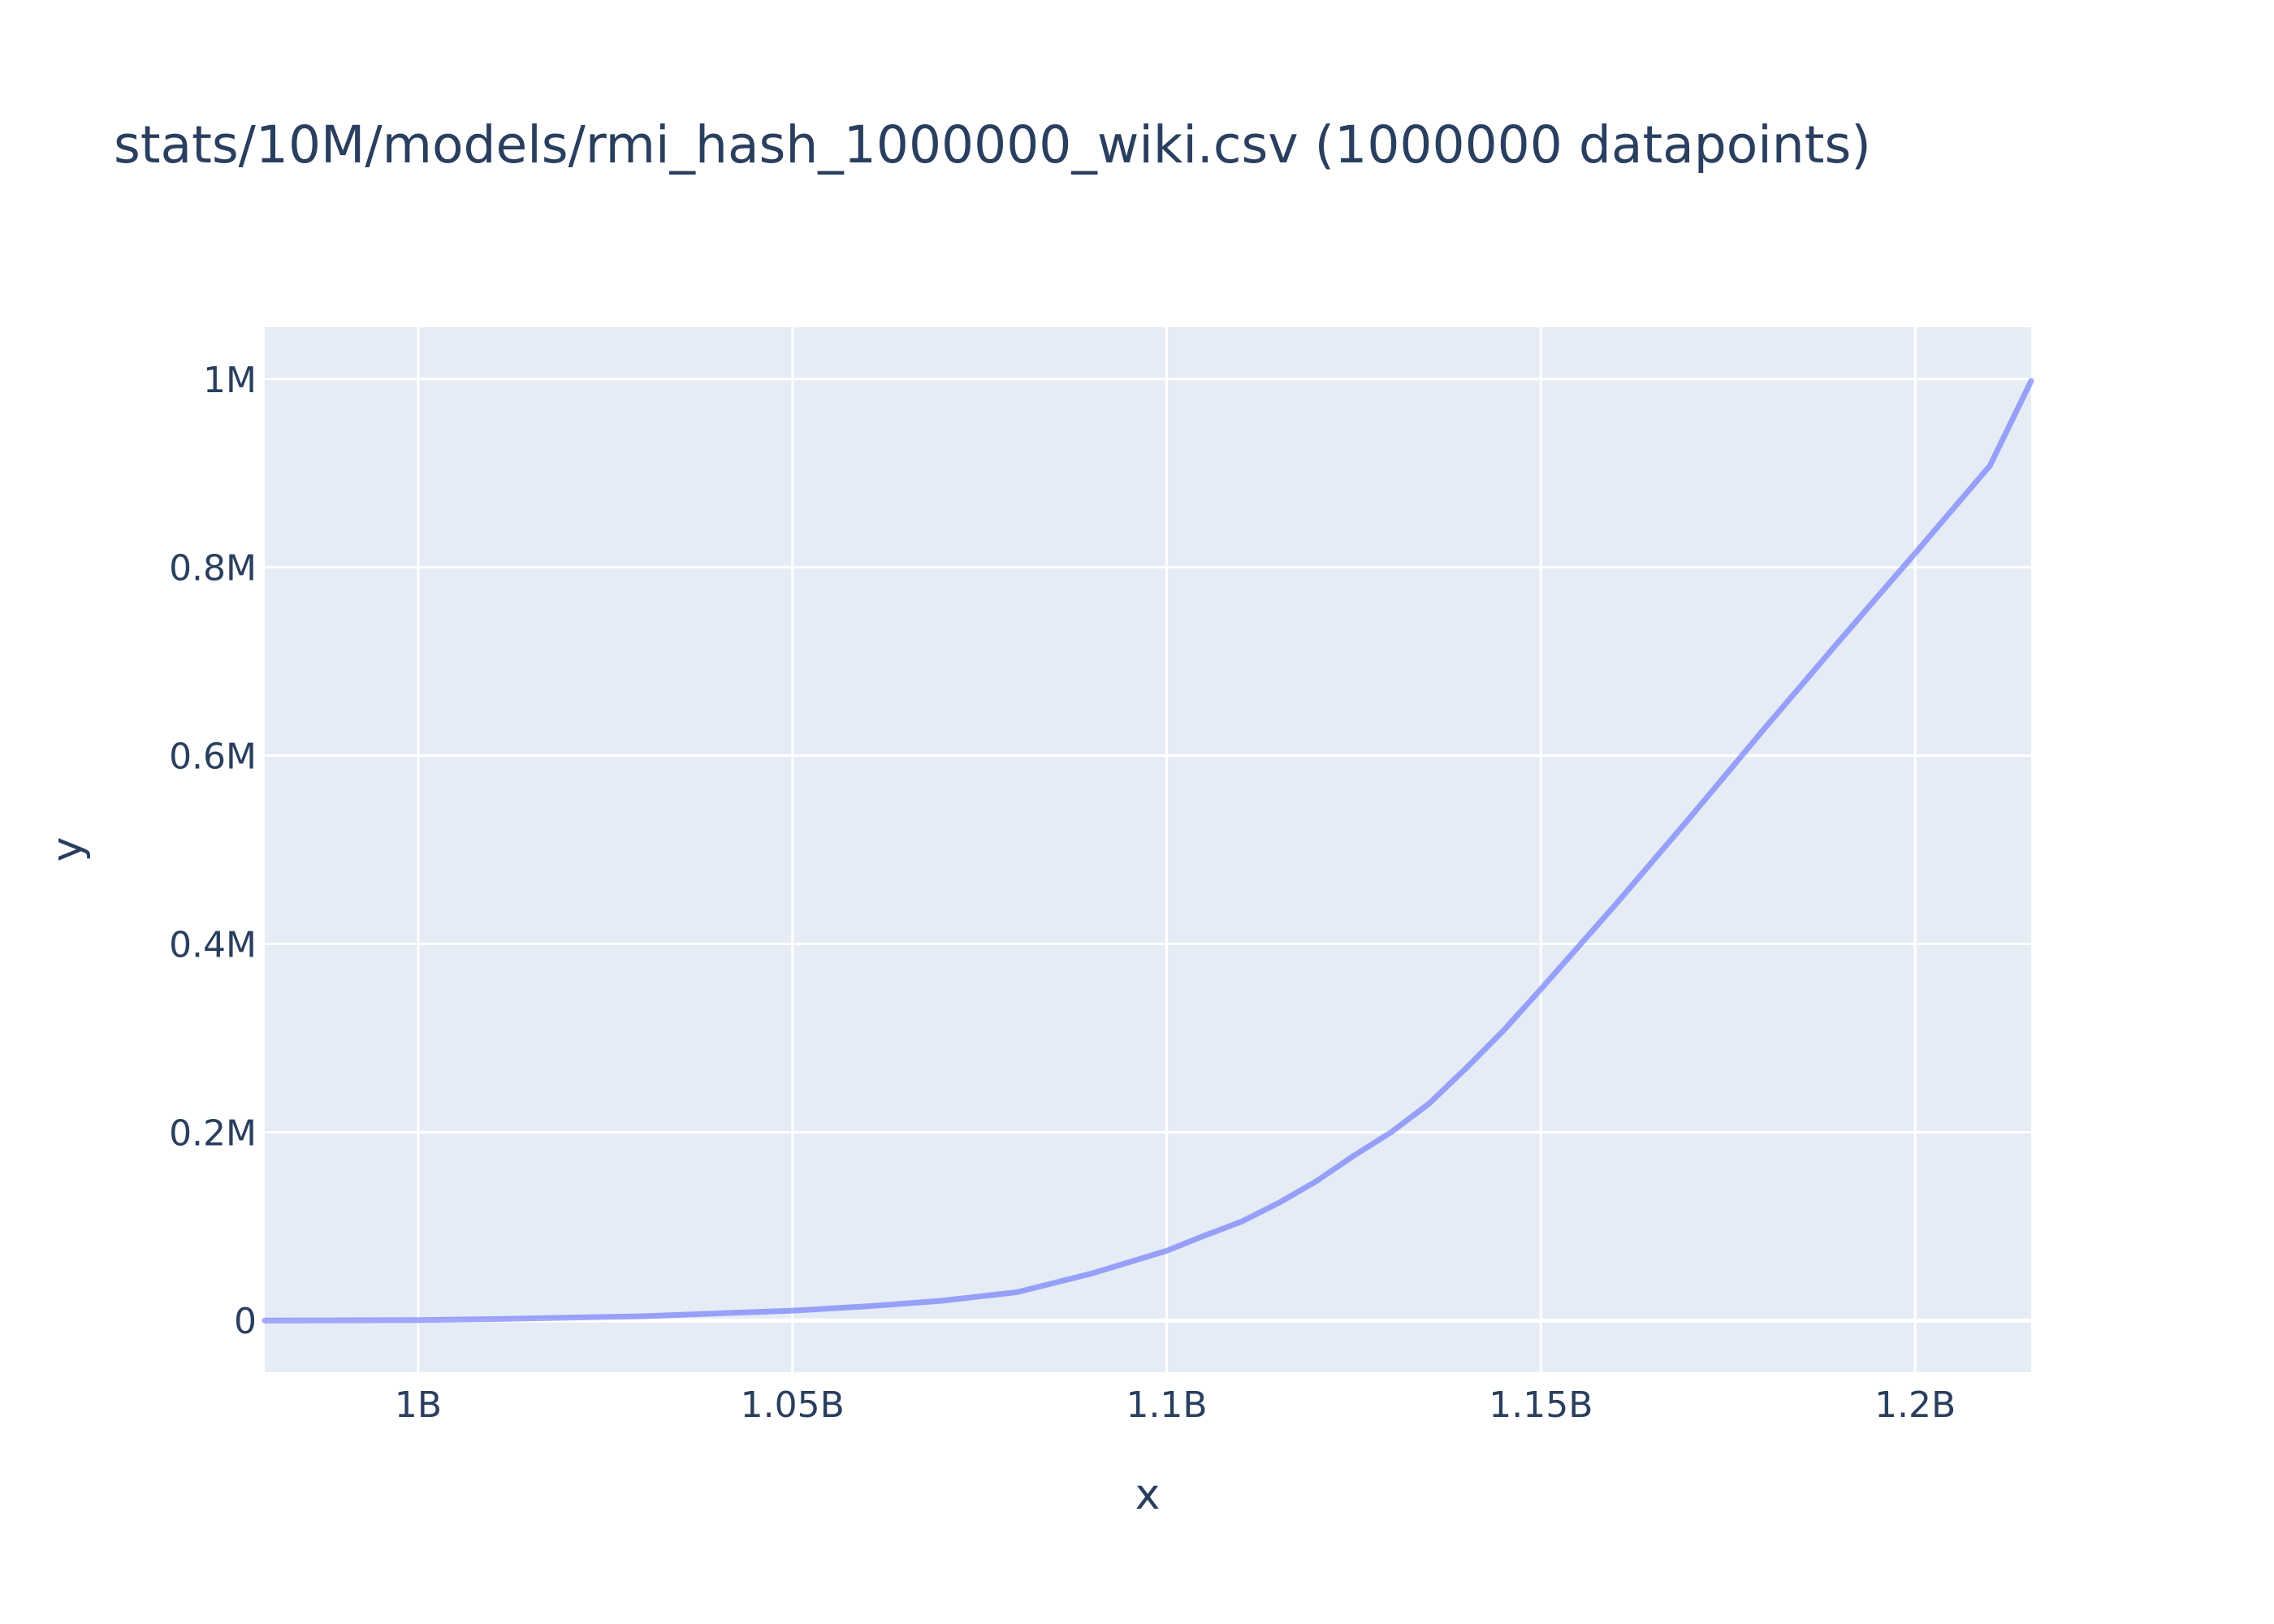  I want to click on x-axis-label: x, so click(1148, 1495).